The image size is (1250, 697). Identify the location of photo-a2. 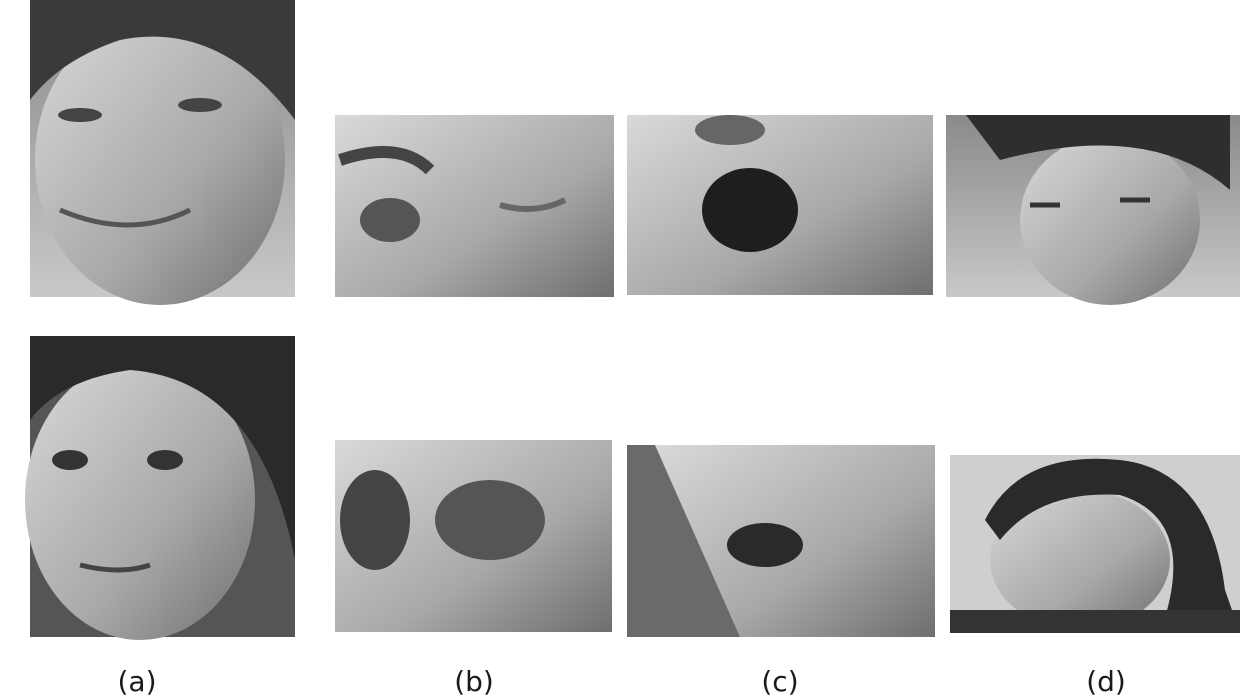
(160, 488).